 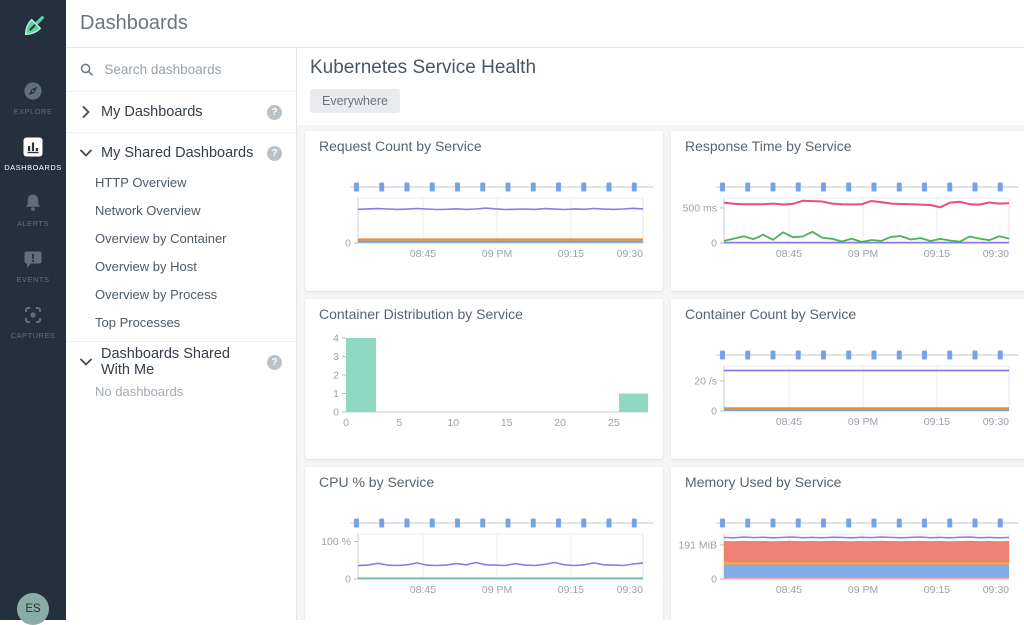 What do you see at coordinates (714, 412) in the screenshot?
I see `svg-text: 0` at bounding box center [714, 412].